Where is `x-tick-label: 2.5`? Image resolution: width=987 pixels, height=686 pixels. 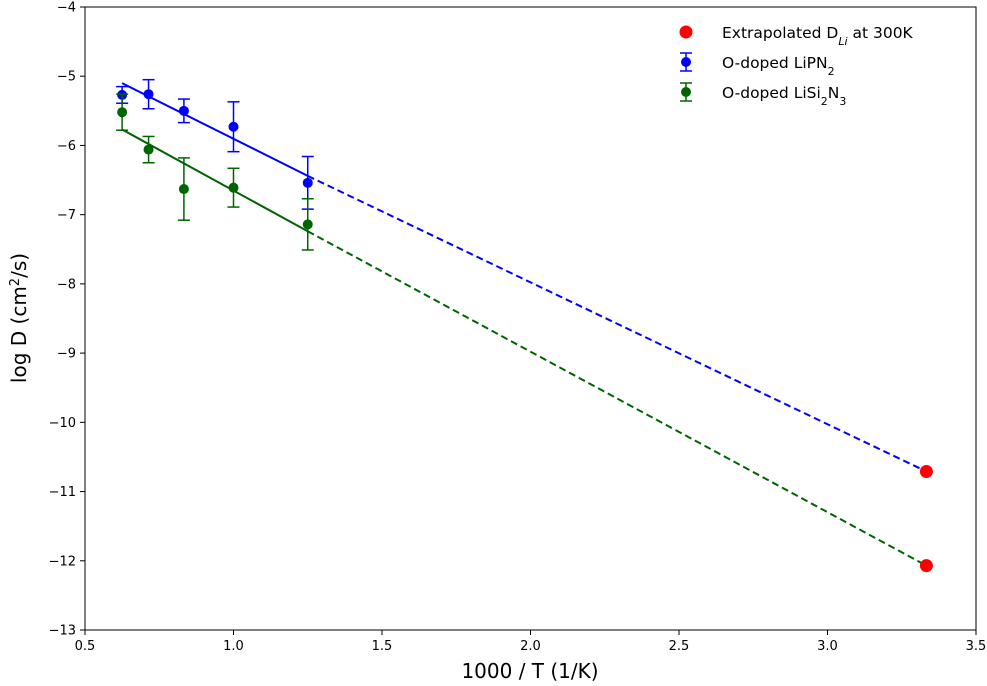 x-tick-label: 2.5 is located at coordinates (679, 646).